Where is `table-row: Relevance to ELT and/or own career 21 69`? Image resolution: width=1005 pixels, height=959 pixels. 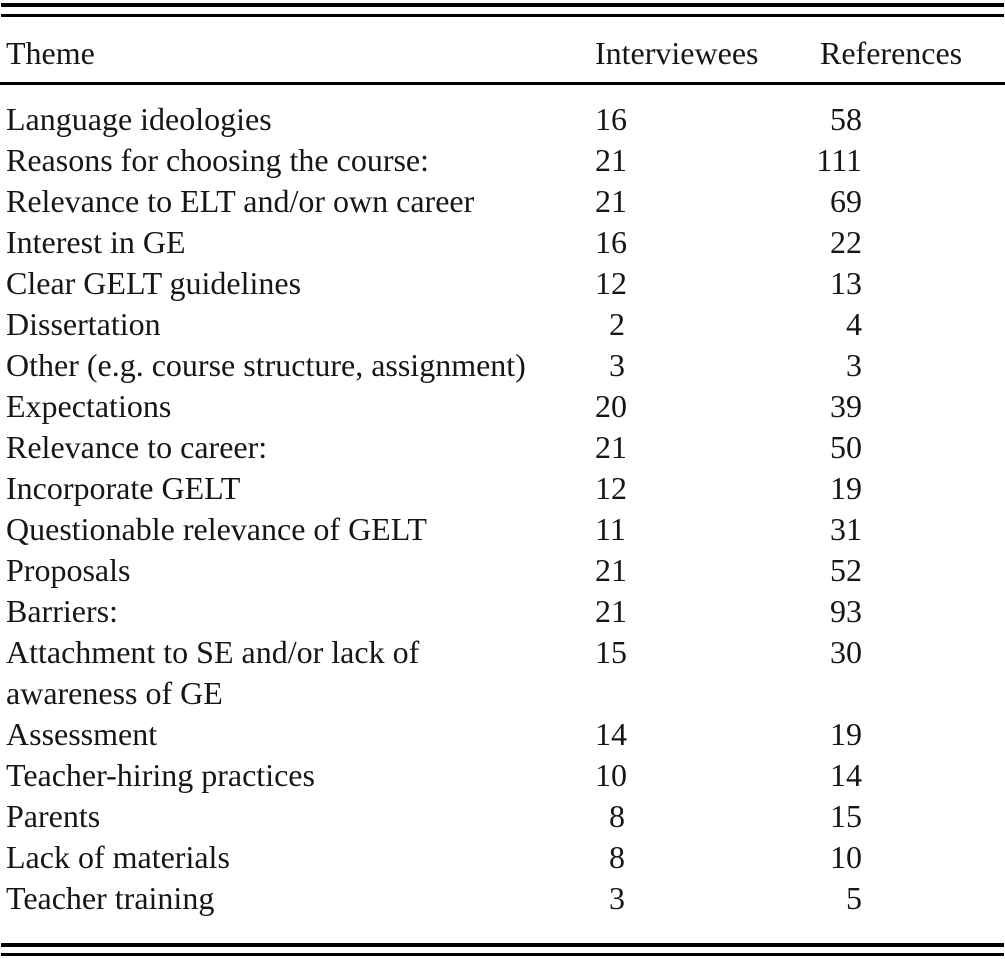
table-row: Relevance to ELT and/or own career 21 69 is located at coordinates (502, 201).